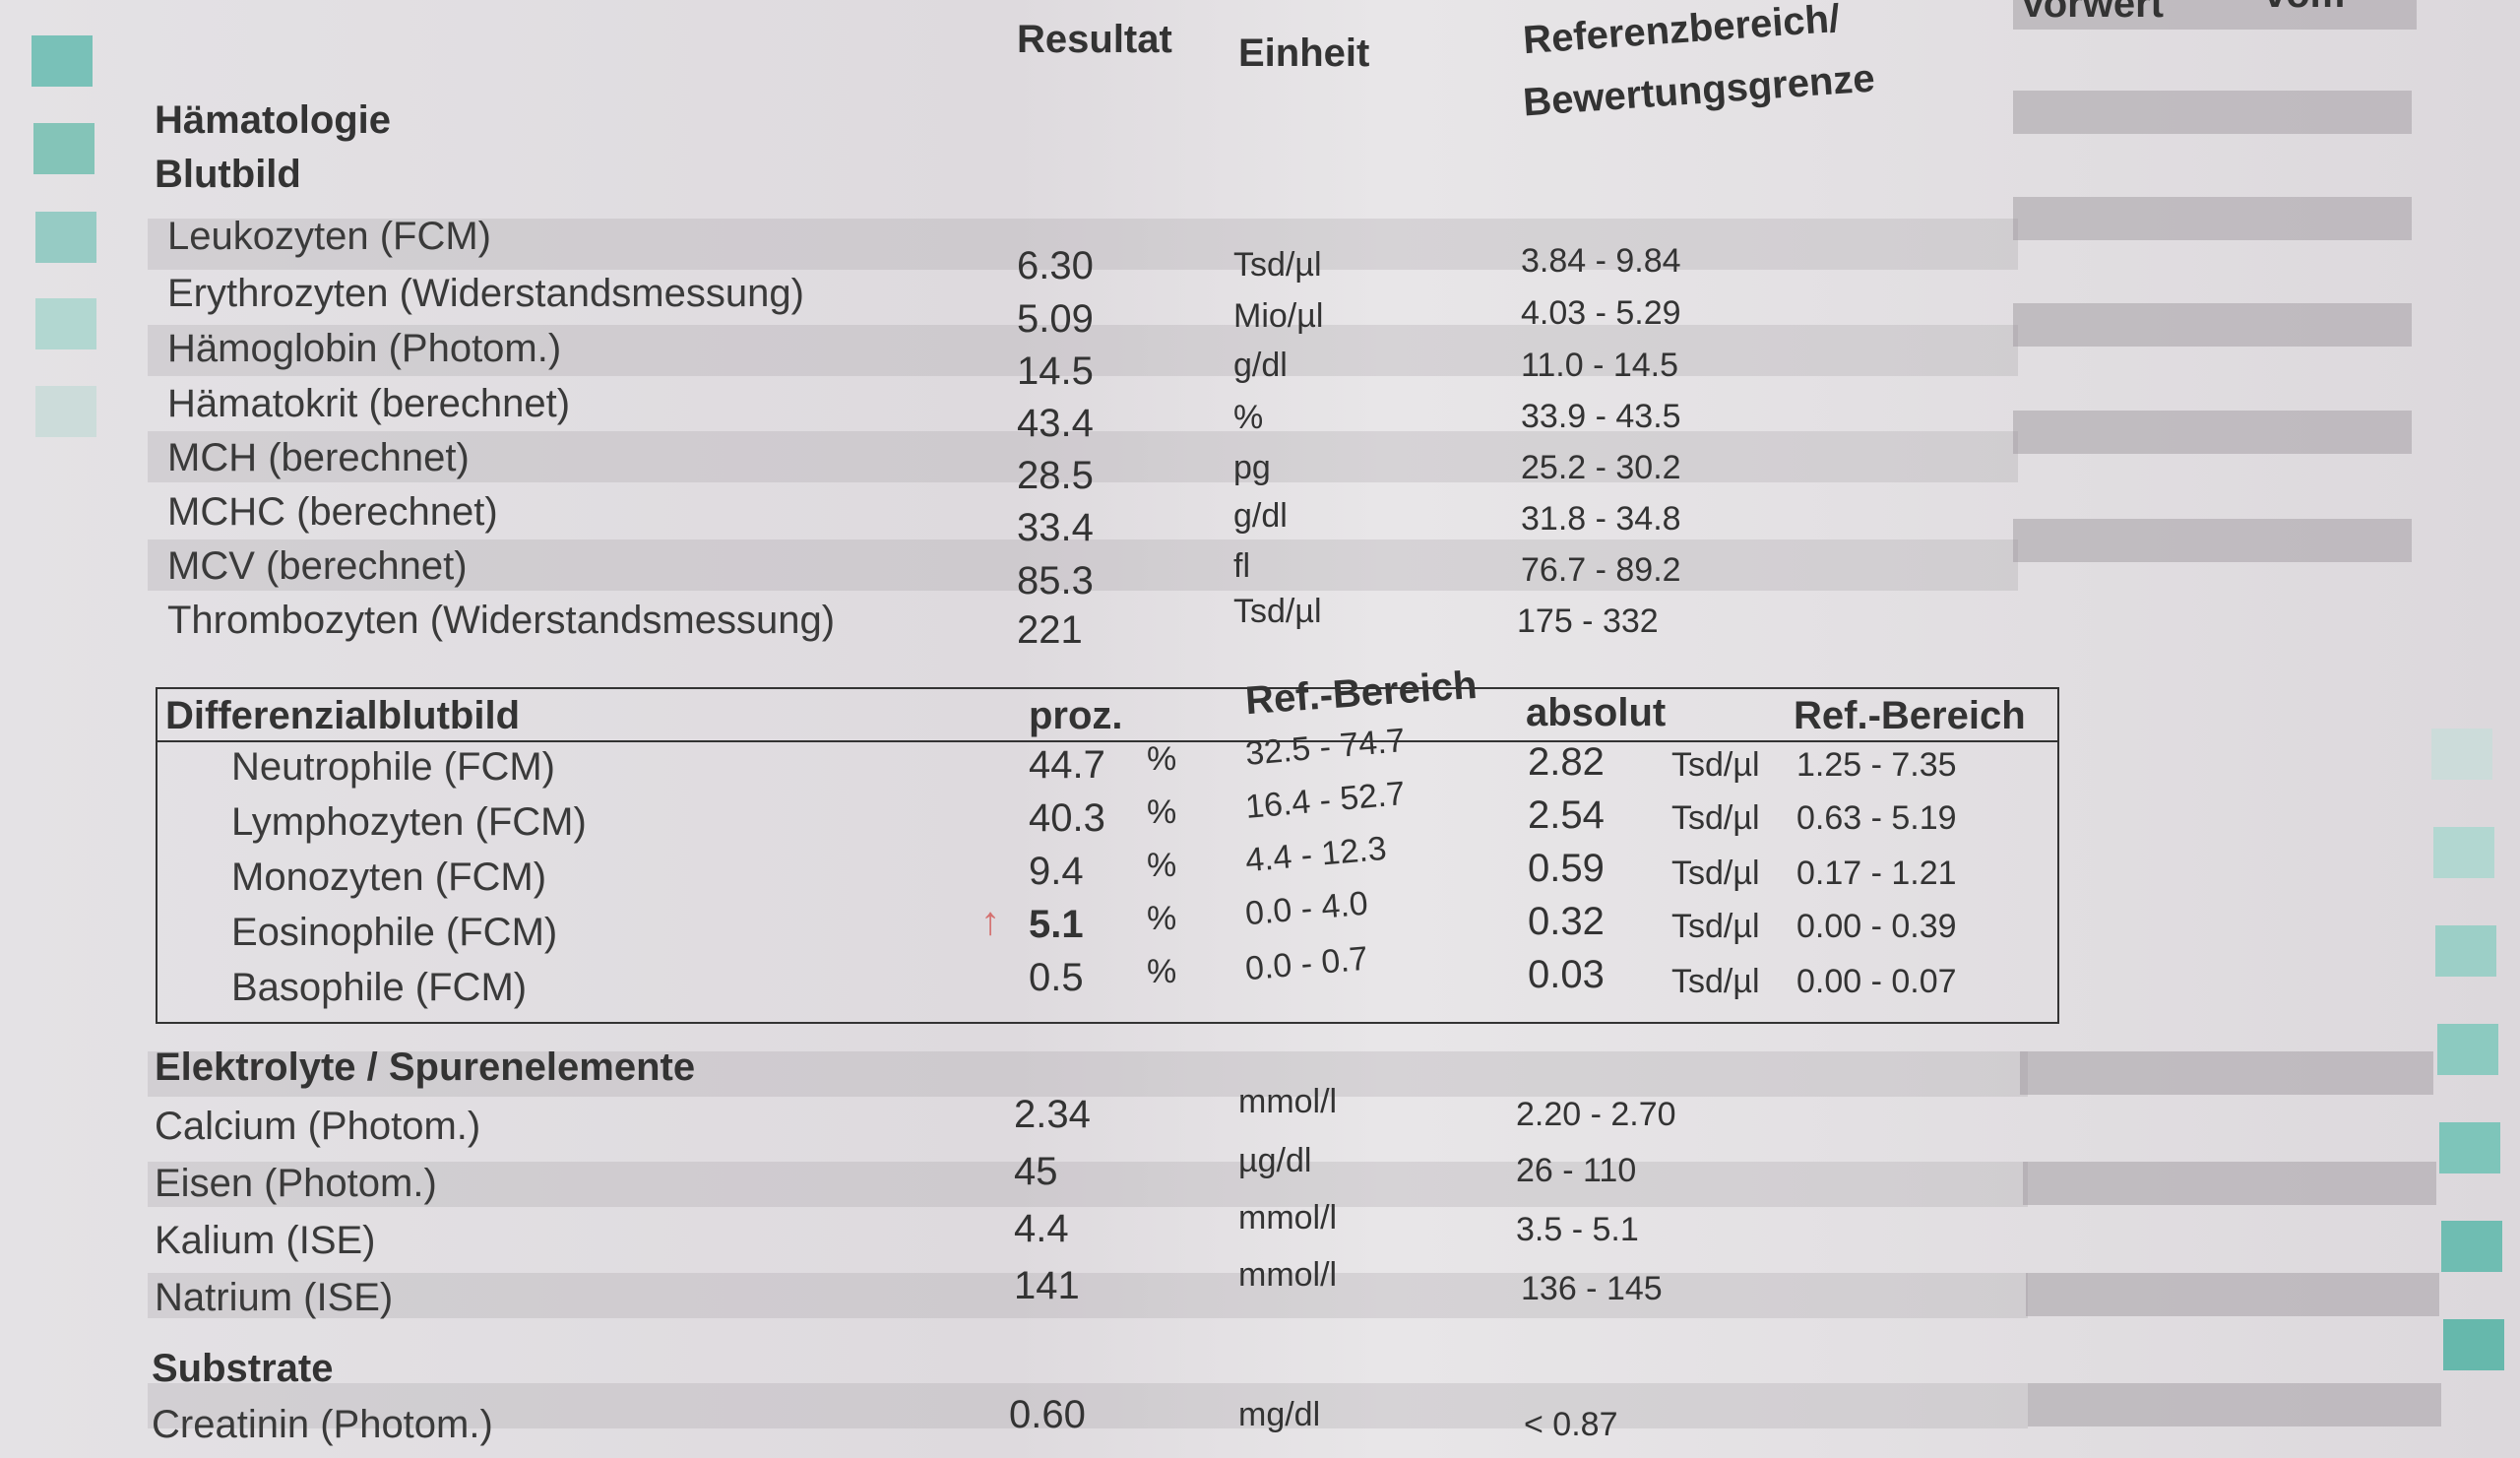  What do you see at coordinates (2092, 13) in the screenshot?
I see `col-header-vorwert: Vorwert` at bounding box center [2092, 13].